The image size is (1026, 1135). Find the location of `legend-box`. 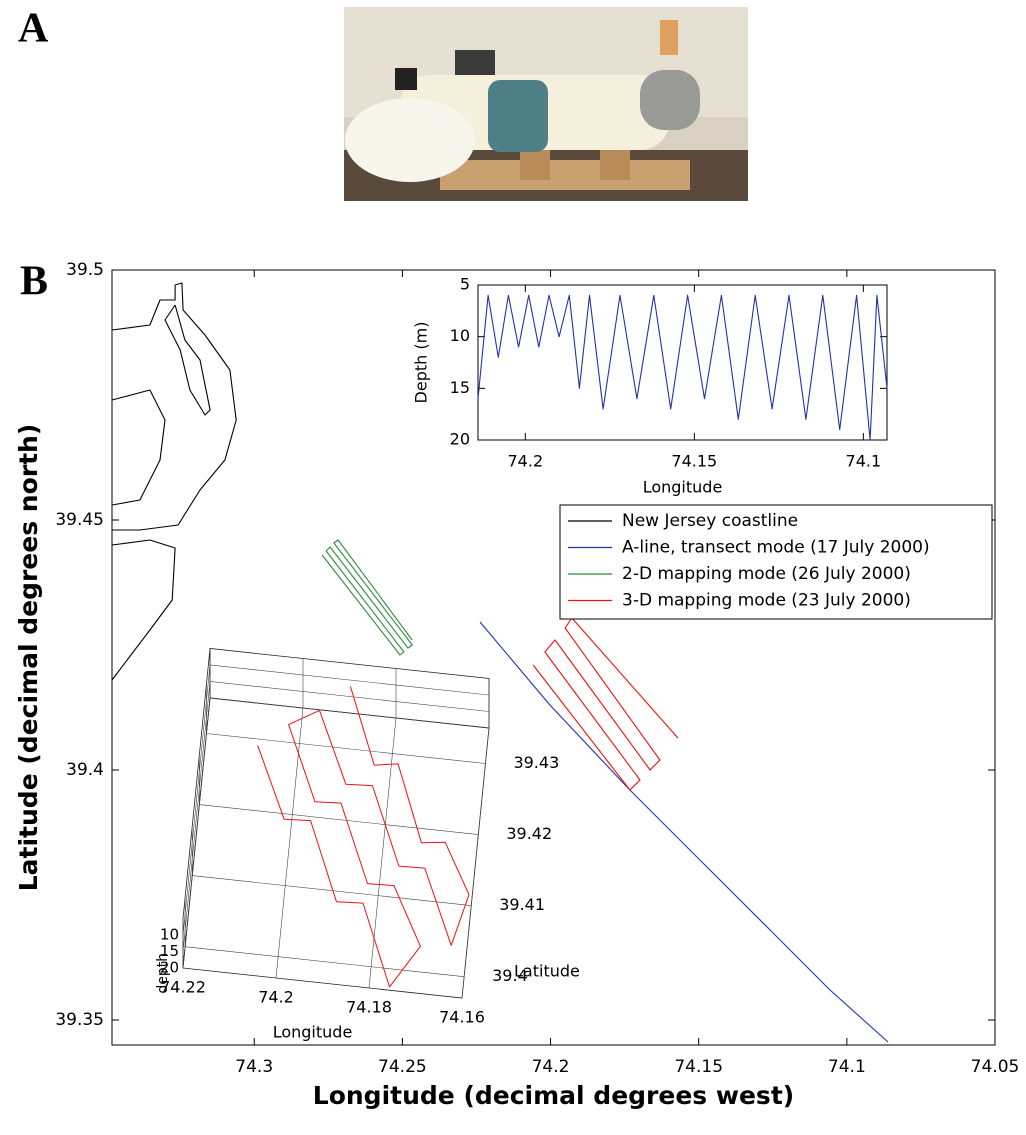

legend-box is located at coordinates (776, 562).